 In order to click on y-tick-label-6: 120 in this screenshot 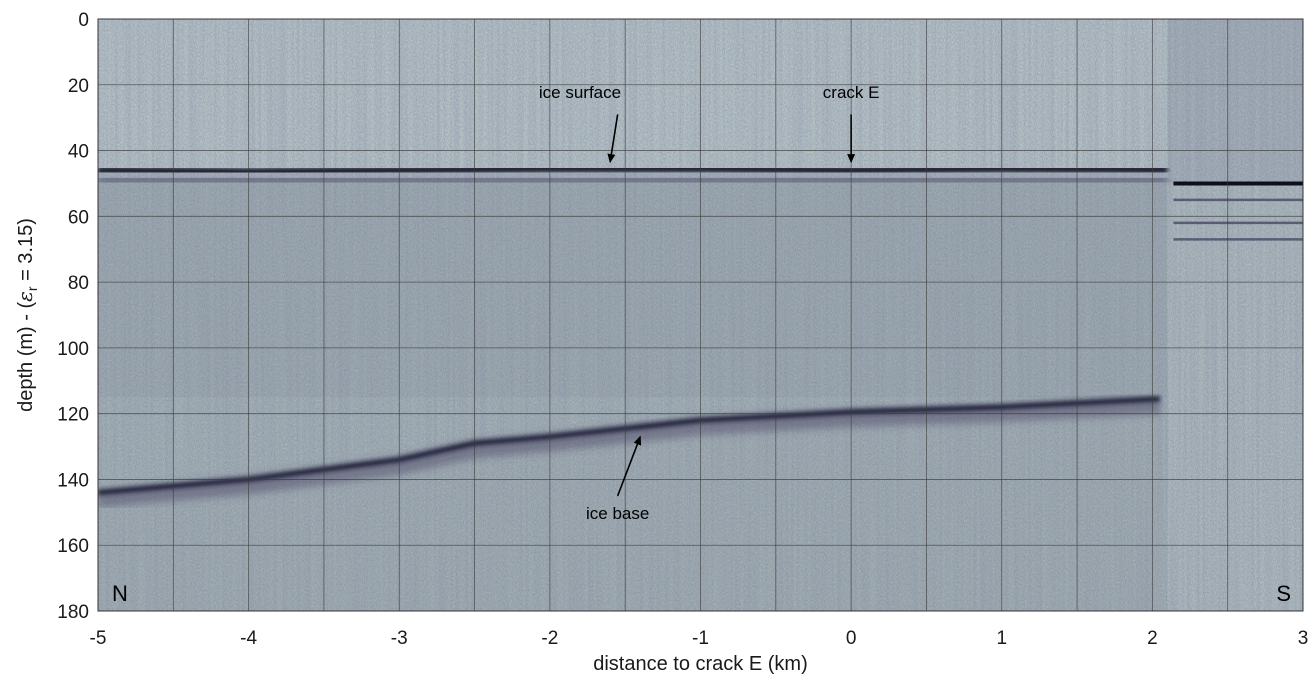, I will do `click(73, 415)`.